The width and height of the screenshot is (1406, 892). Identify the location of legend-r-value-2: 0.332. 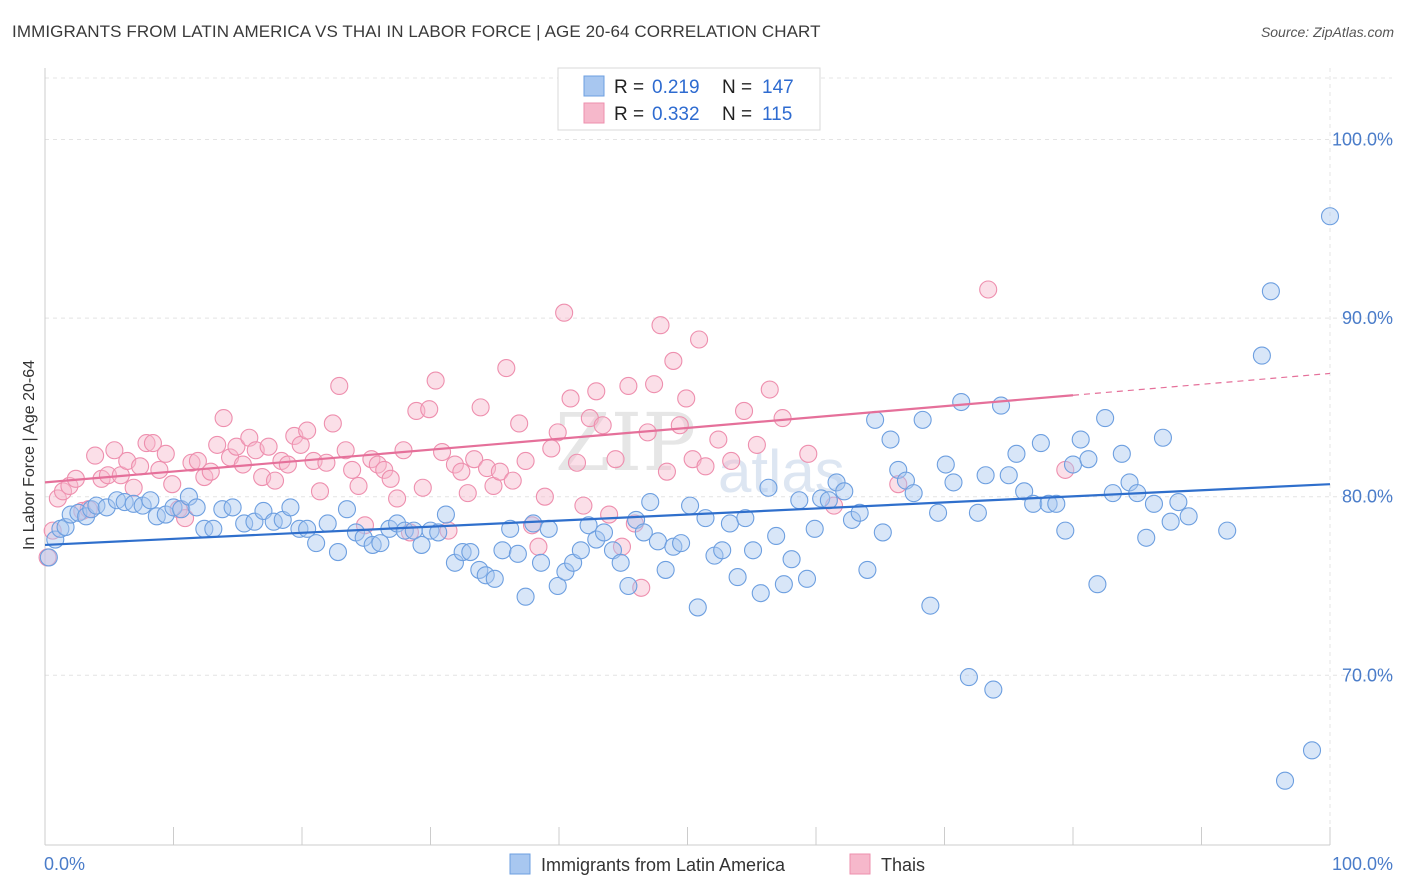
(676, 114).